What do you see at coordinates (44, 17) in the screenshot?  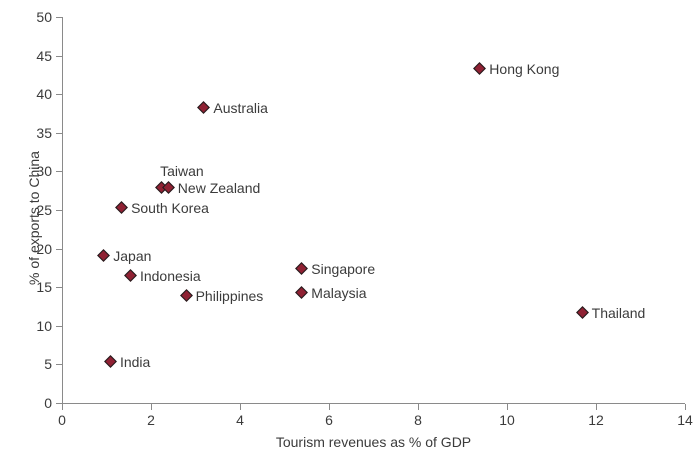 I see `y-tick-label: 50` at bounding box center [44, 17].